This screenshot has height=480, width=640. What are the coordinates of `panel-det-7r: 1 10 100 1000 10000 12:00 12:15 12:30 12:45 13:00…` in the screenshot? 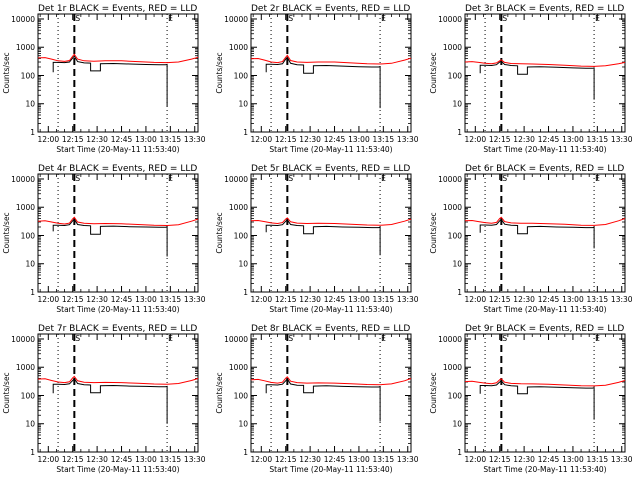 It's located at (104, 399).